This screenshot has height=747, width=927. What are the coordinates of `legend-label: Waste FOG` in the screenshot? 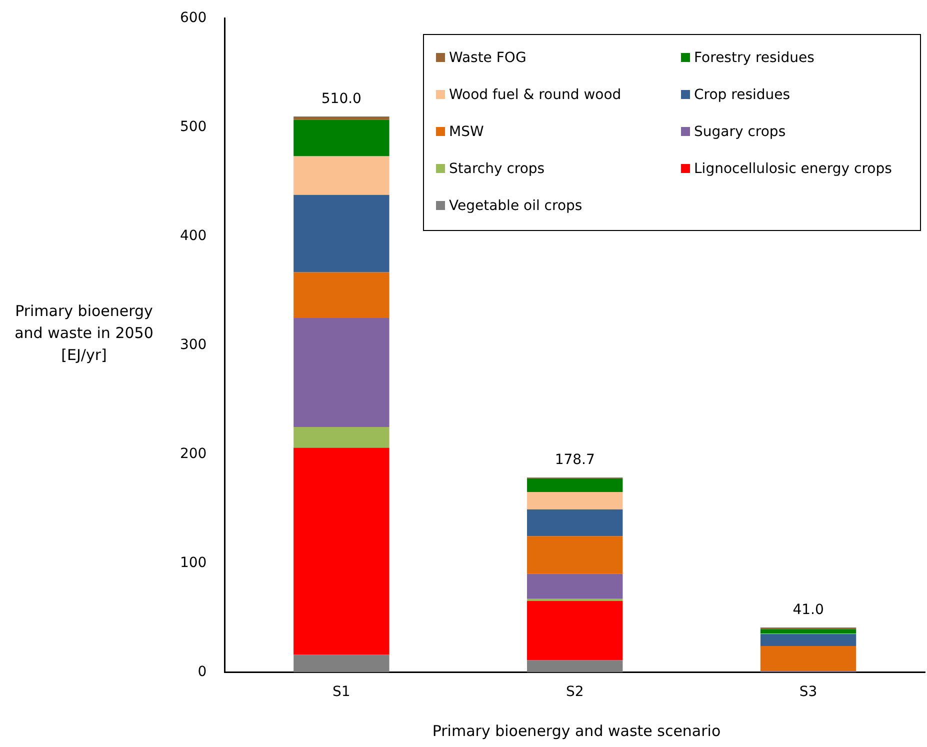 It's located at (487, 58).